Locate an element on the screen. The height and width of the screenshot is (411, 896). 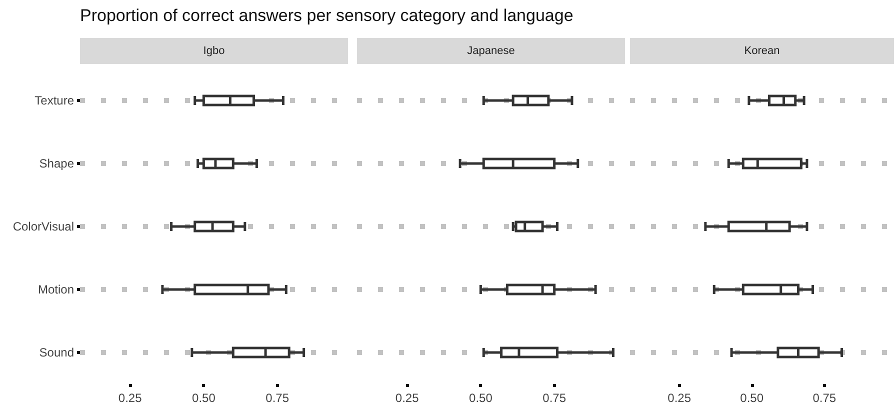
y-tick-label: Shape is located at coordinates (56, 163).